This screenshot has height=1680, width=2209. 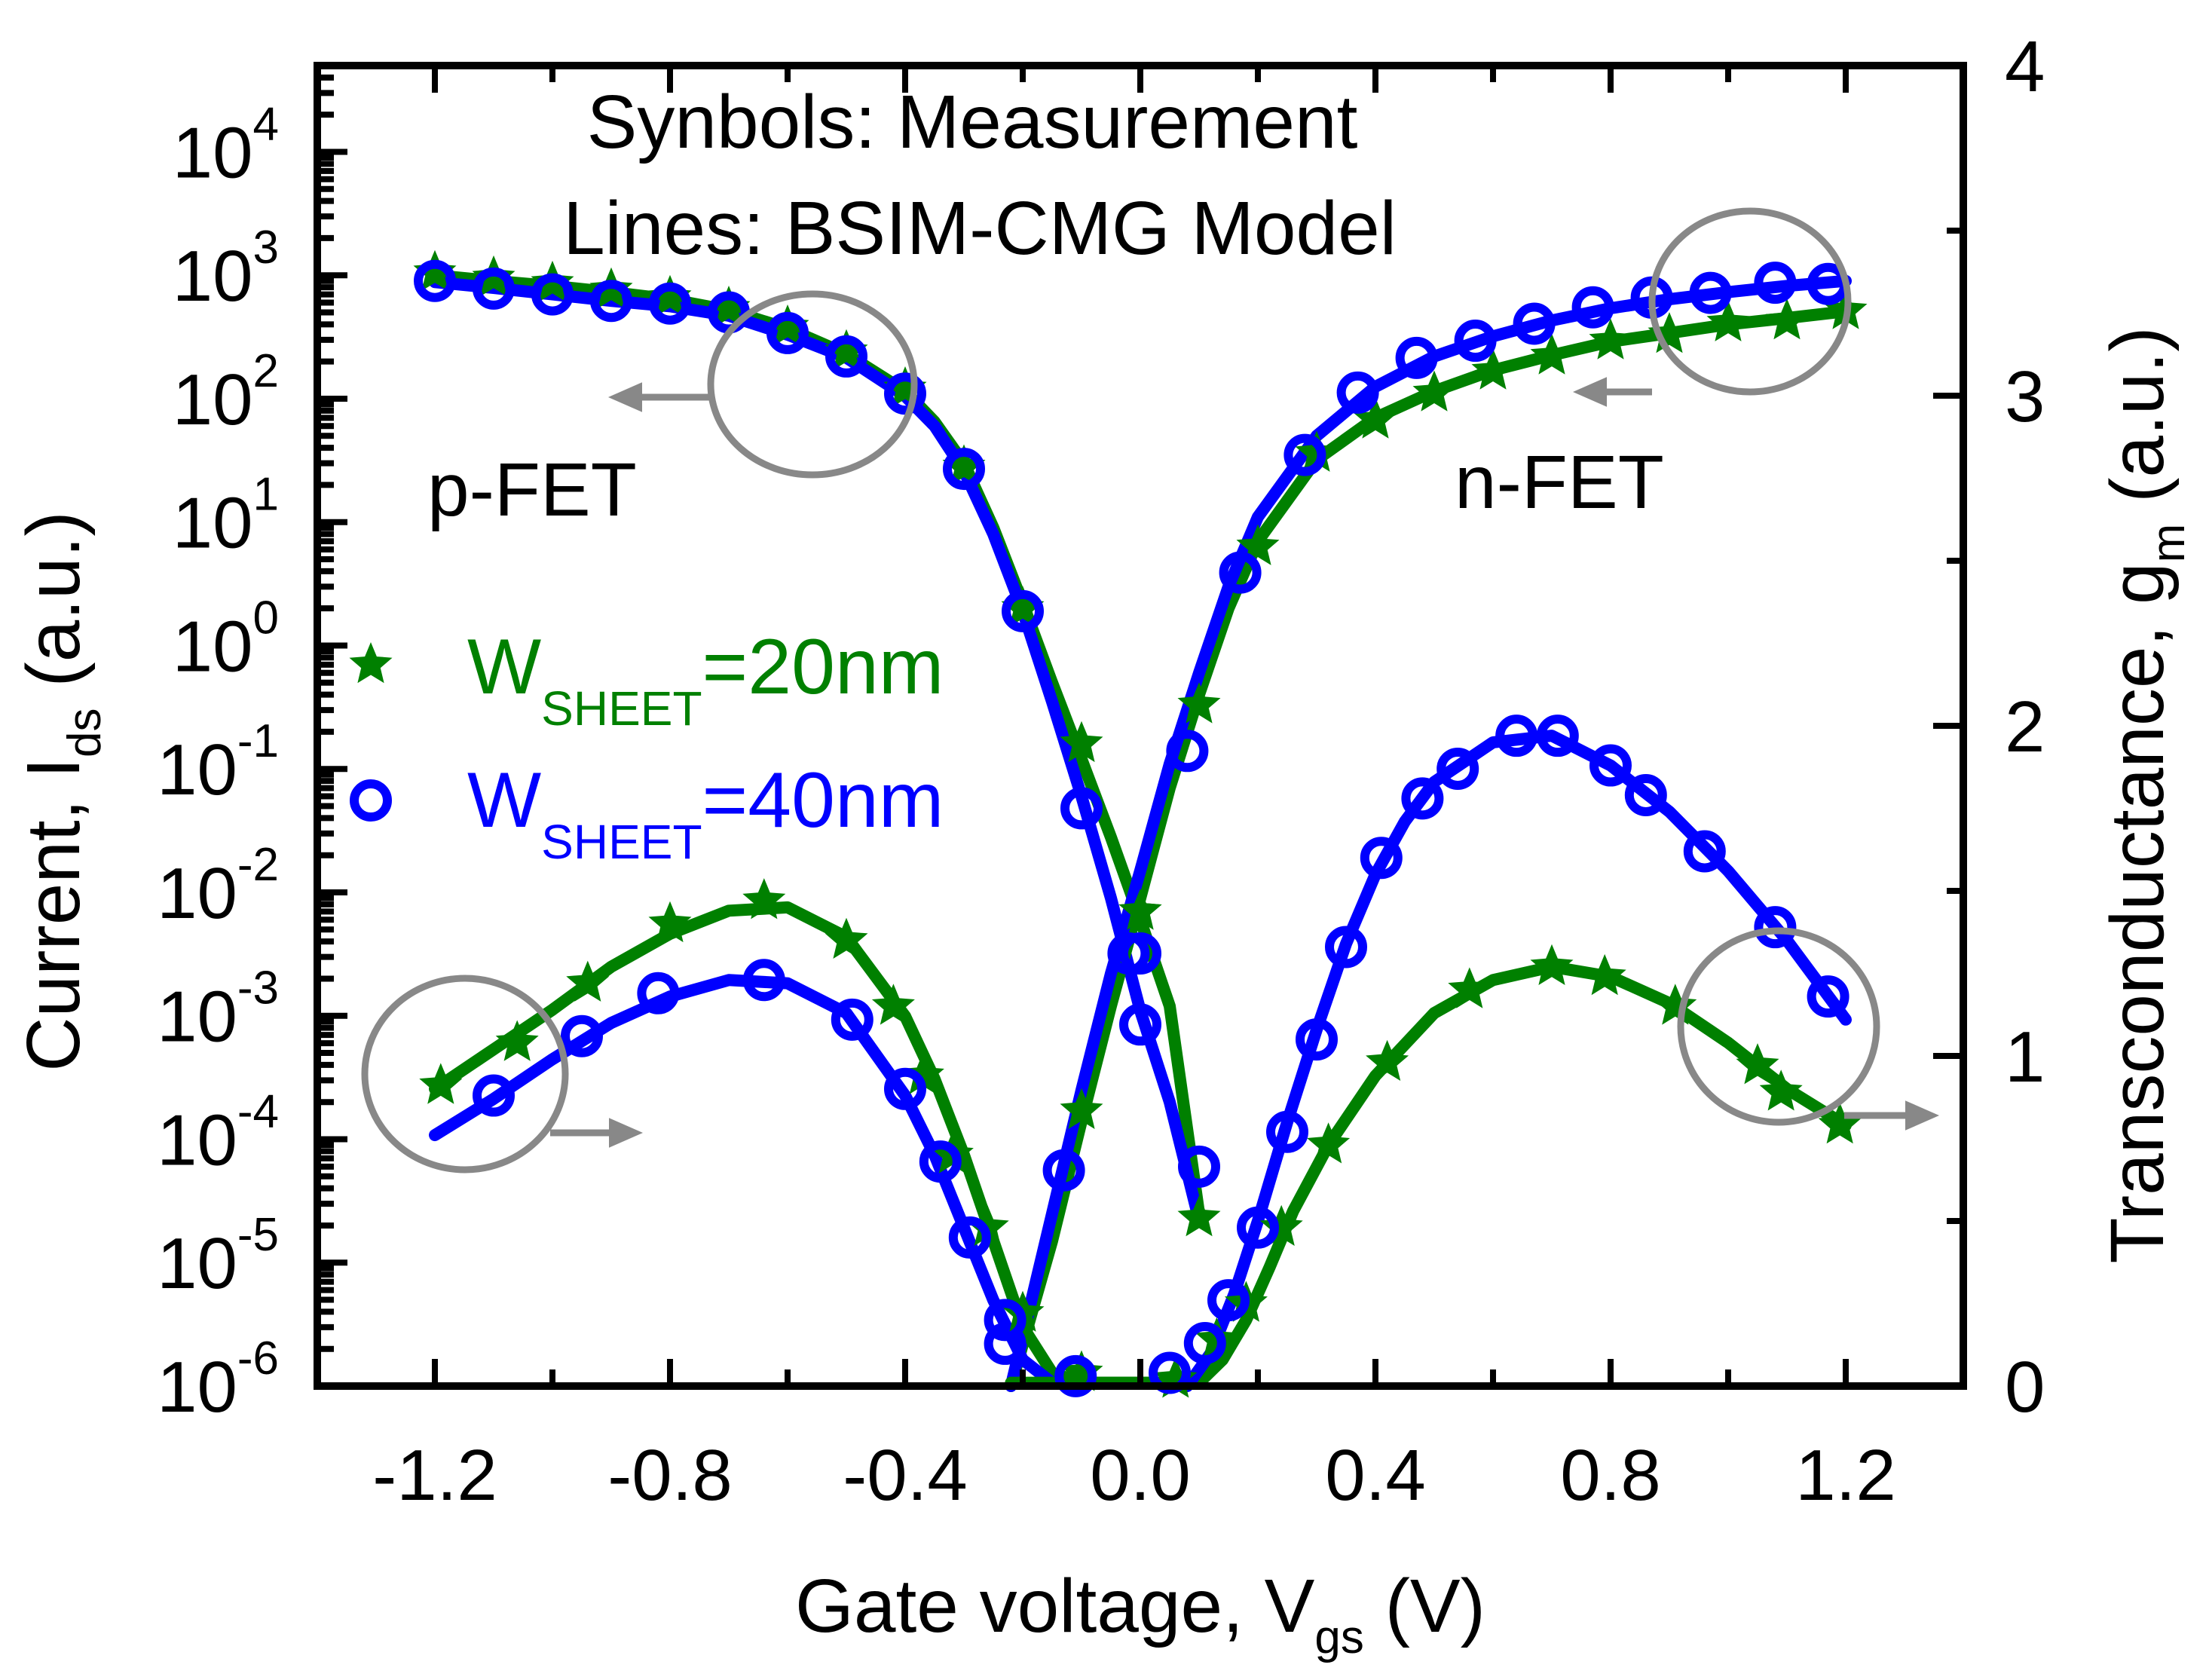 I want to click on y-right-tick-label: 4, so click(x=2025, y=66).